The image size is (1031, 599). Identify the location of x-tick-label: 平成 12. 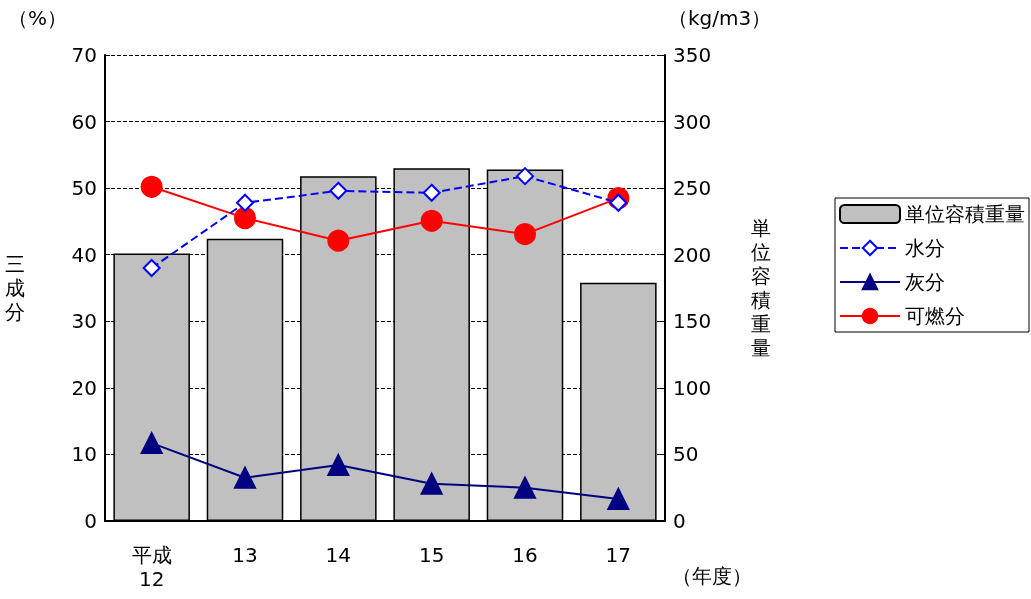
(151, 567).